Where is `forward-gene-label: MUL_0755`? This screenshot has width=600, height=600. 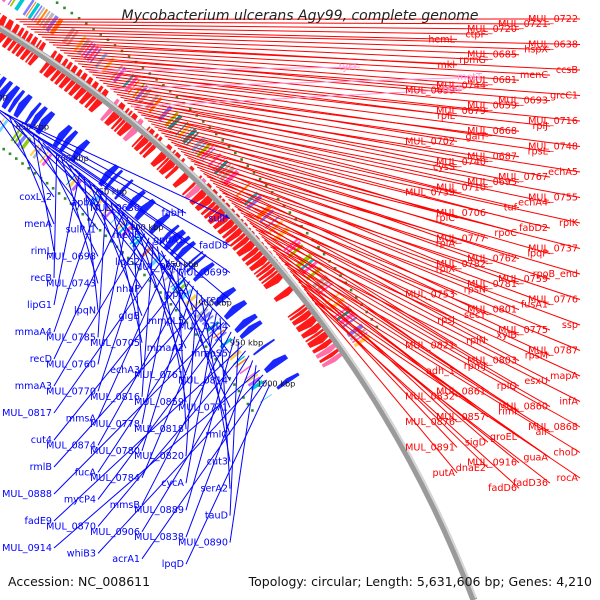 forward-gene-label: MUL_0755 is located at coordinates (553, 198).